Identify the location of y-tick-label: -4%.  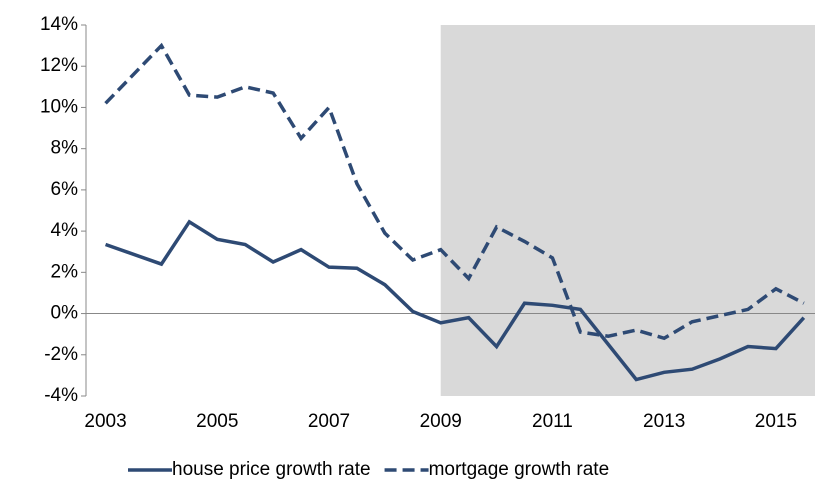
(61, 395).